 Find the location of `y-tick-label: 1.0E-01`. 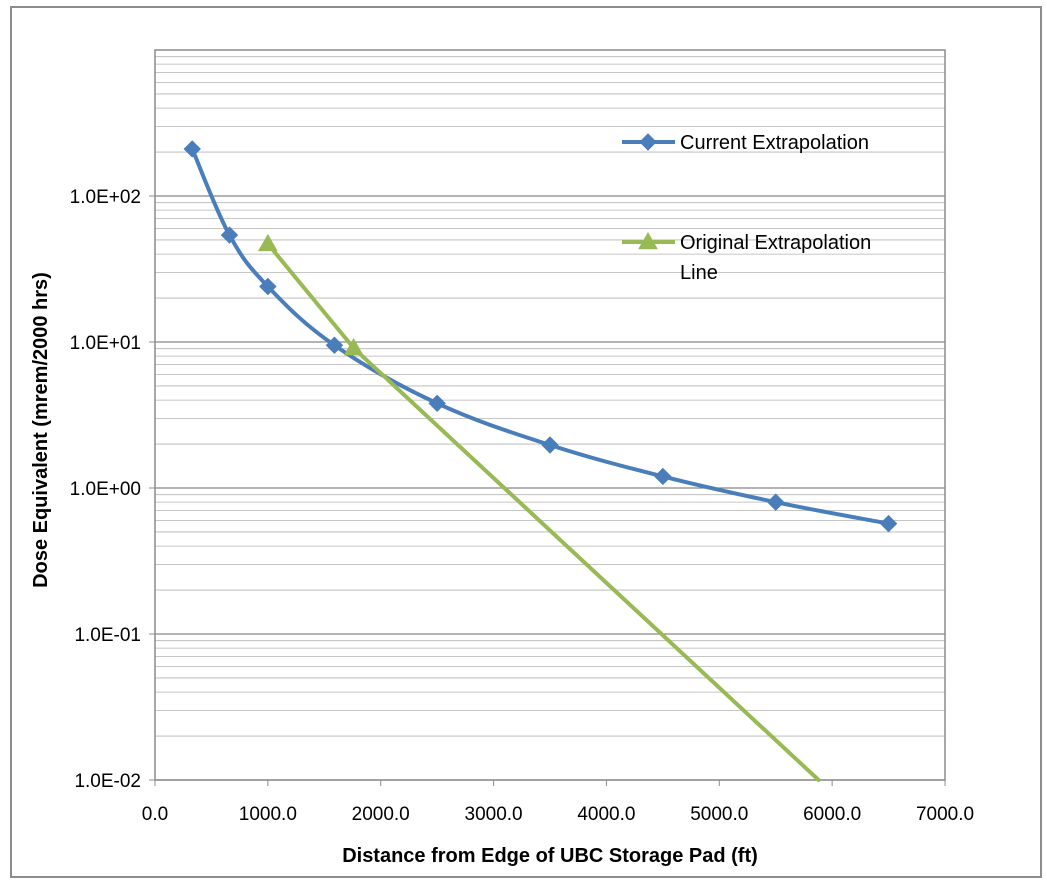

y-tick-label: 1.0E-01 is located at coordinates (107, 635).